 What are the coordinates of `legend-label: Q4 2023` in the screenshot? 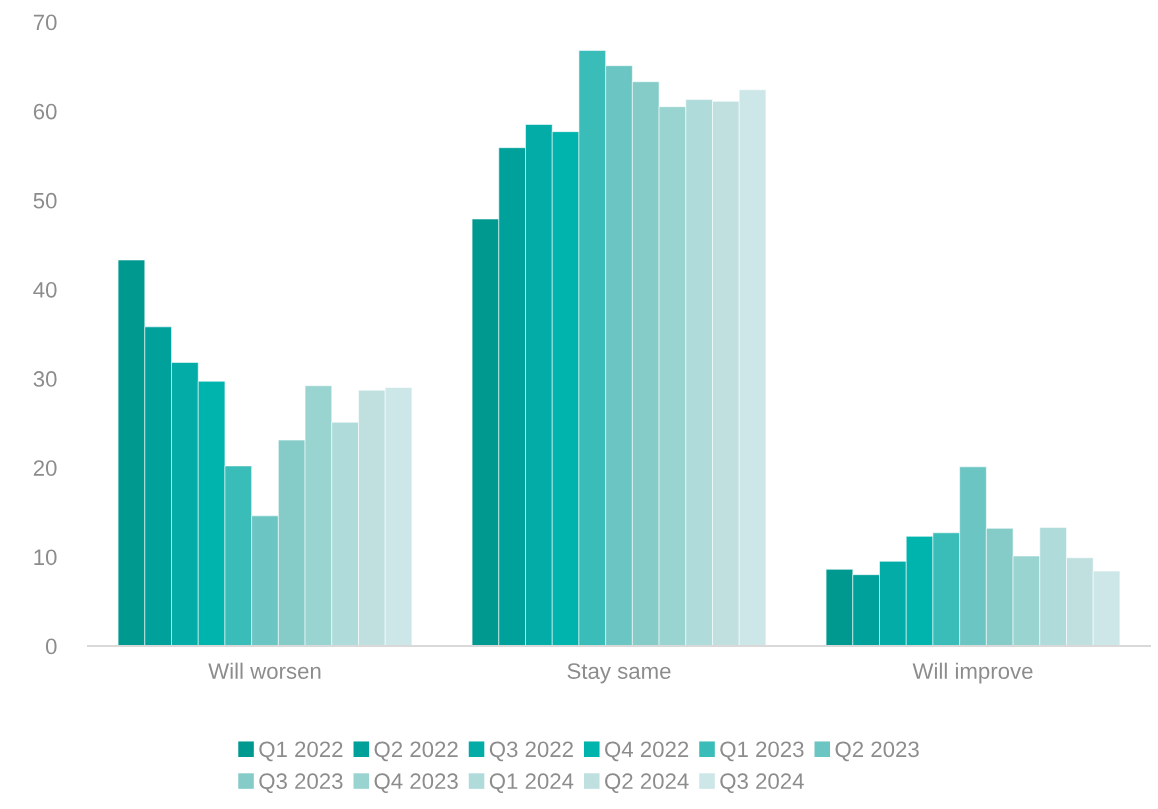 It's located at (416, 783).